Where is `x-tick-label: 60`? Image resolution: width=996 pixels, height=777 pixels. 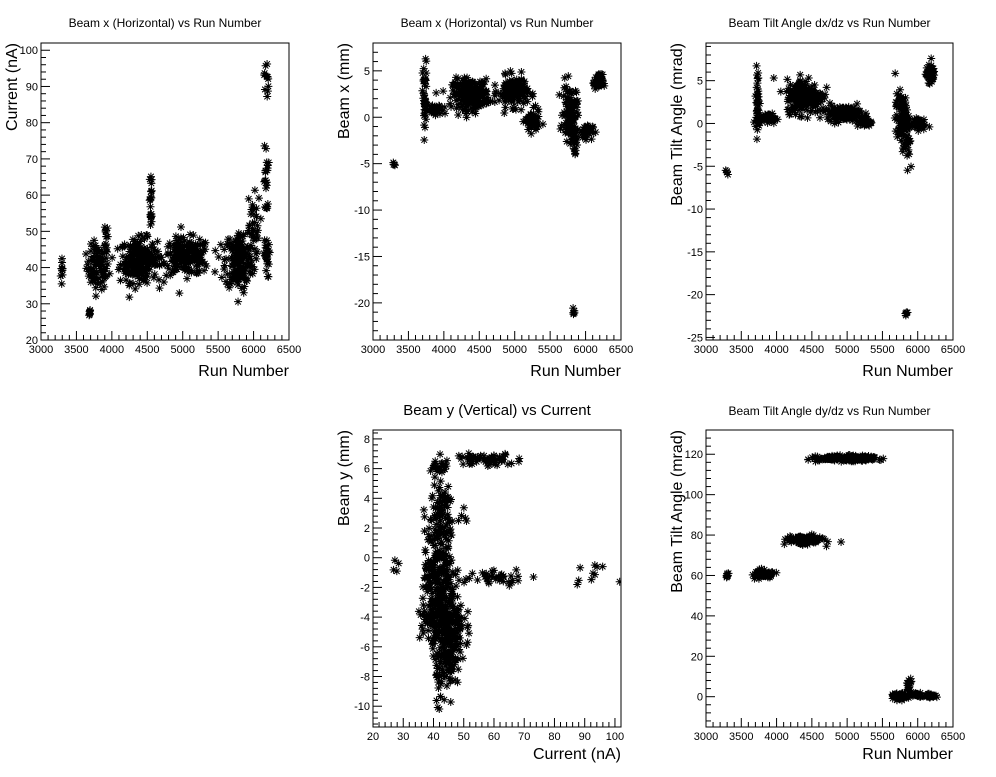 x-tick-label: 60 is located at coordinates (494, 737).